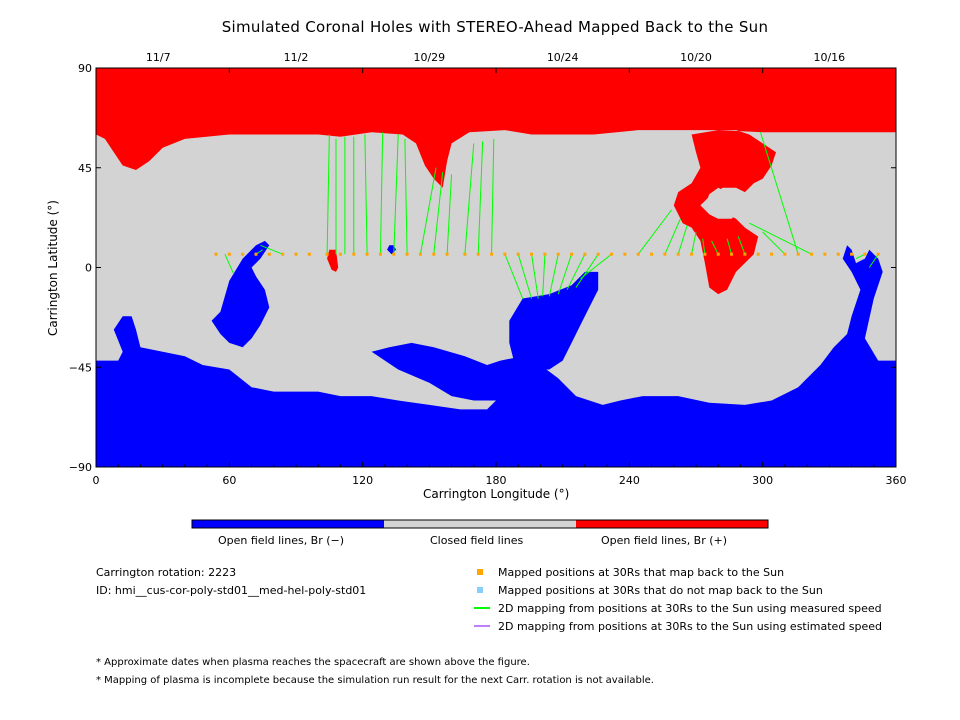  What do you see at coordinates (664, 540) in the screenshot?
I see `colorbar-label-pos: Open field lines, Br (+)` at bounding box center [664, 540].